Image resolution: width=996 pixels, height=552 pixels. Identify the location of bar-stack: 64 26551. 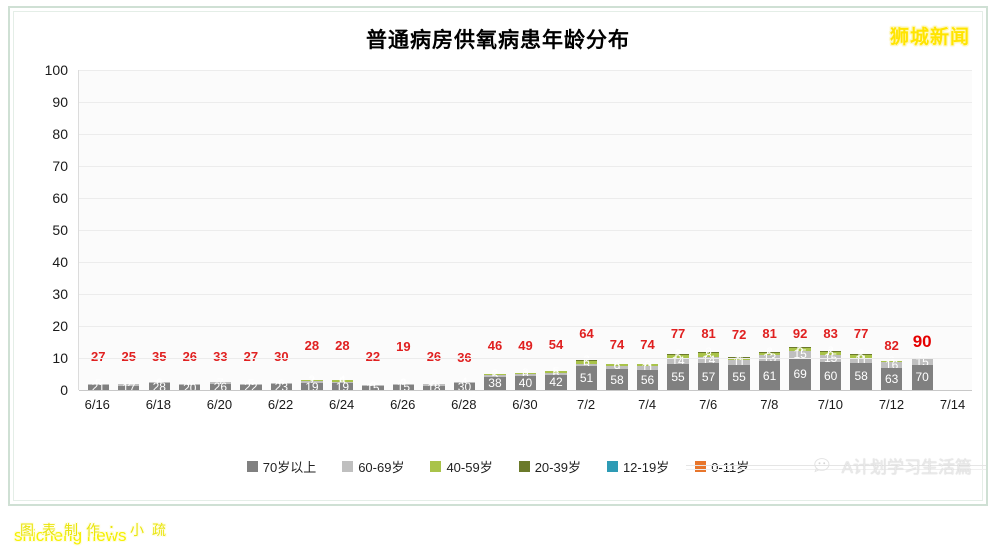
(586, 358).